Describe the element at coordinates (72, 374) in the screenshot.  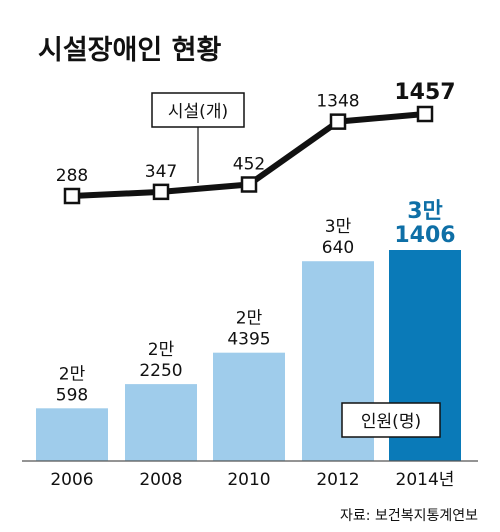
I see `bar-value-label-0-0: 2만` at that location.